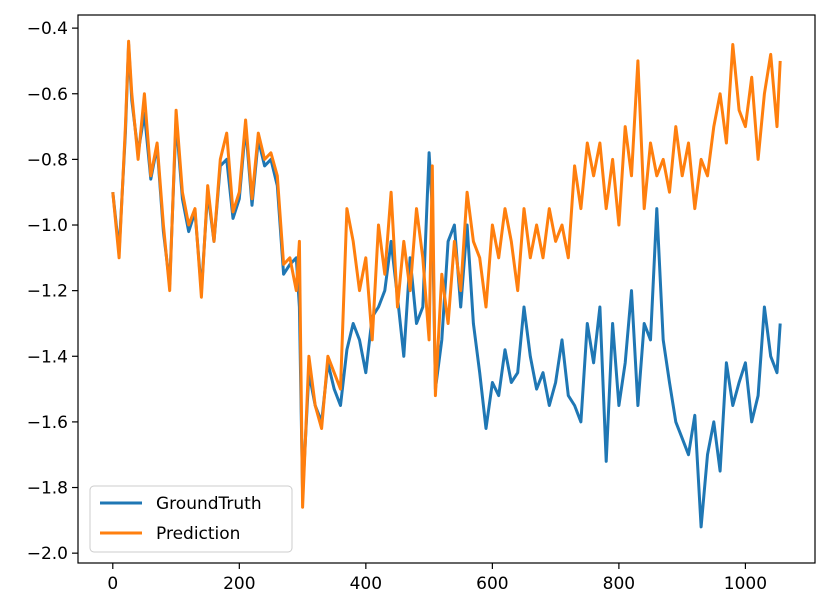  What do you see at coordinates (745, 584) in the screenshot?
I see `x-tick-label: 1000` at bounding box center [745, 584].